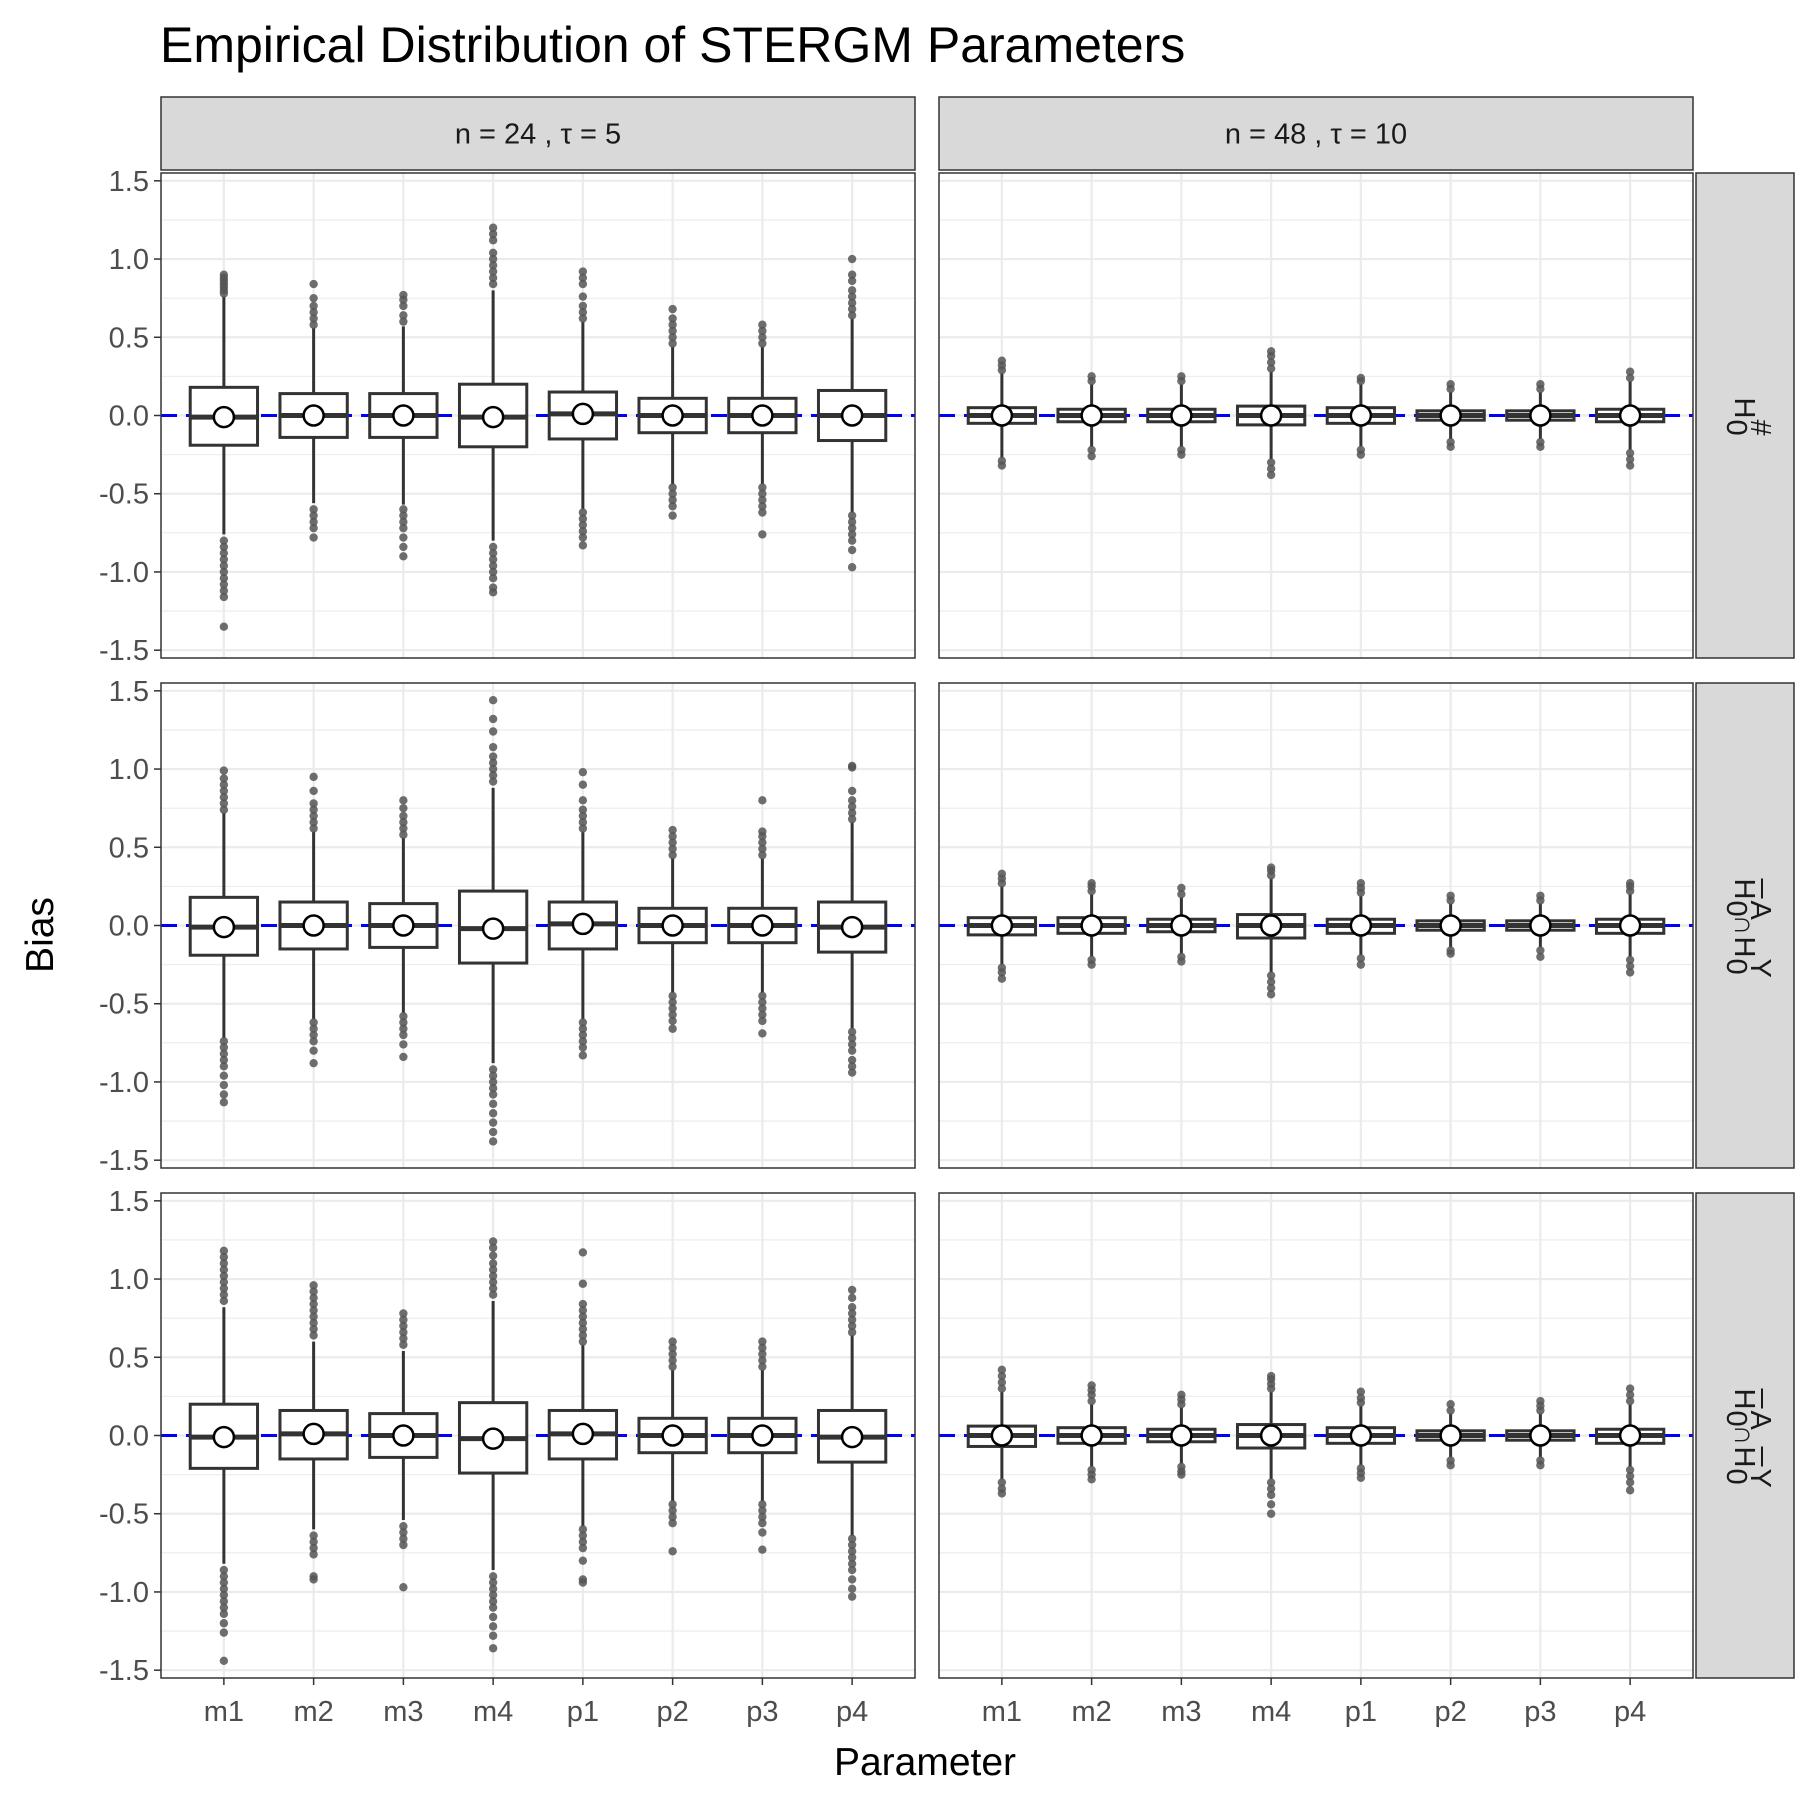 The image size is (1800, 1800). Describe the element at coordinates (1760, 1421) in the screenshot. I see `row-strip-superscript: A` at that location.